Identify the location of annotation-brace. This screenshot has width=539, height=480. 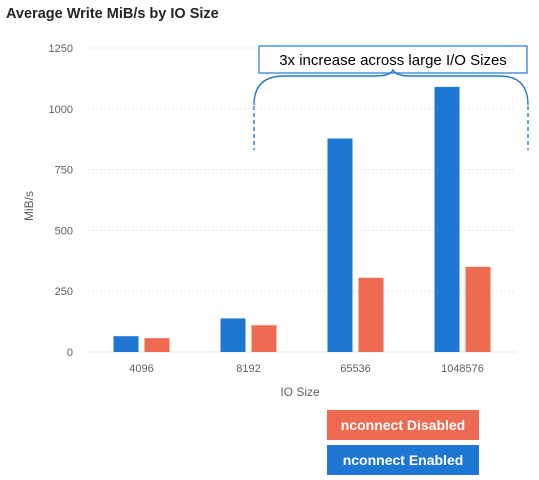
(391, 87).